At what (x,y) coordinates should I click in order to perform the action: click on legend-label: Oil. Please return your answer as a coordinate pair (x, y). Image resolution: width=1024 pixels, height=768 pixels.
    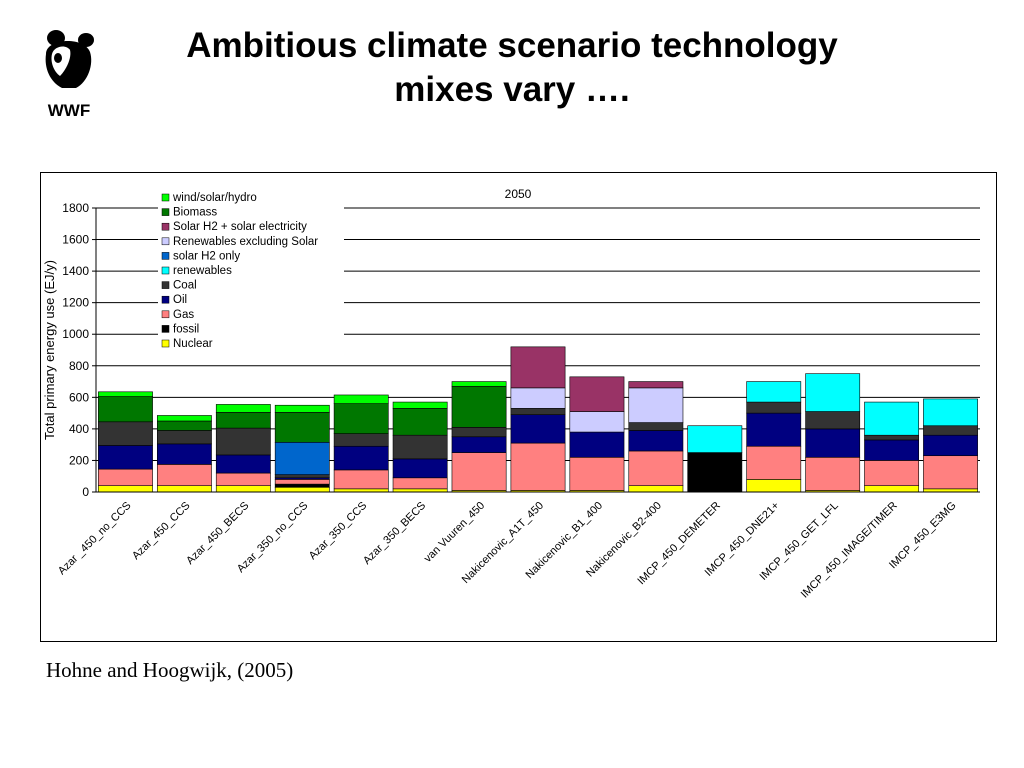
    Looking at the image, I should click on (180, 300).